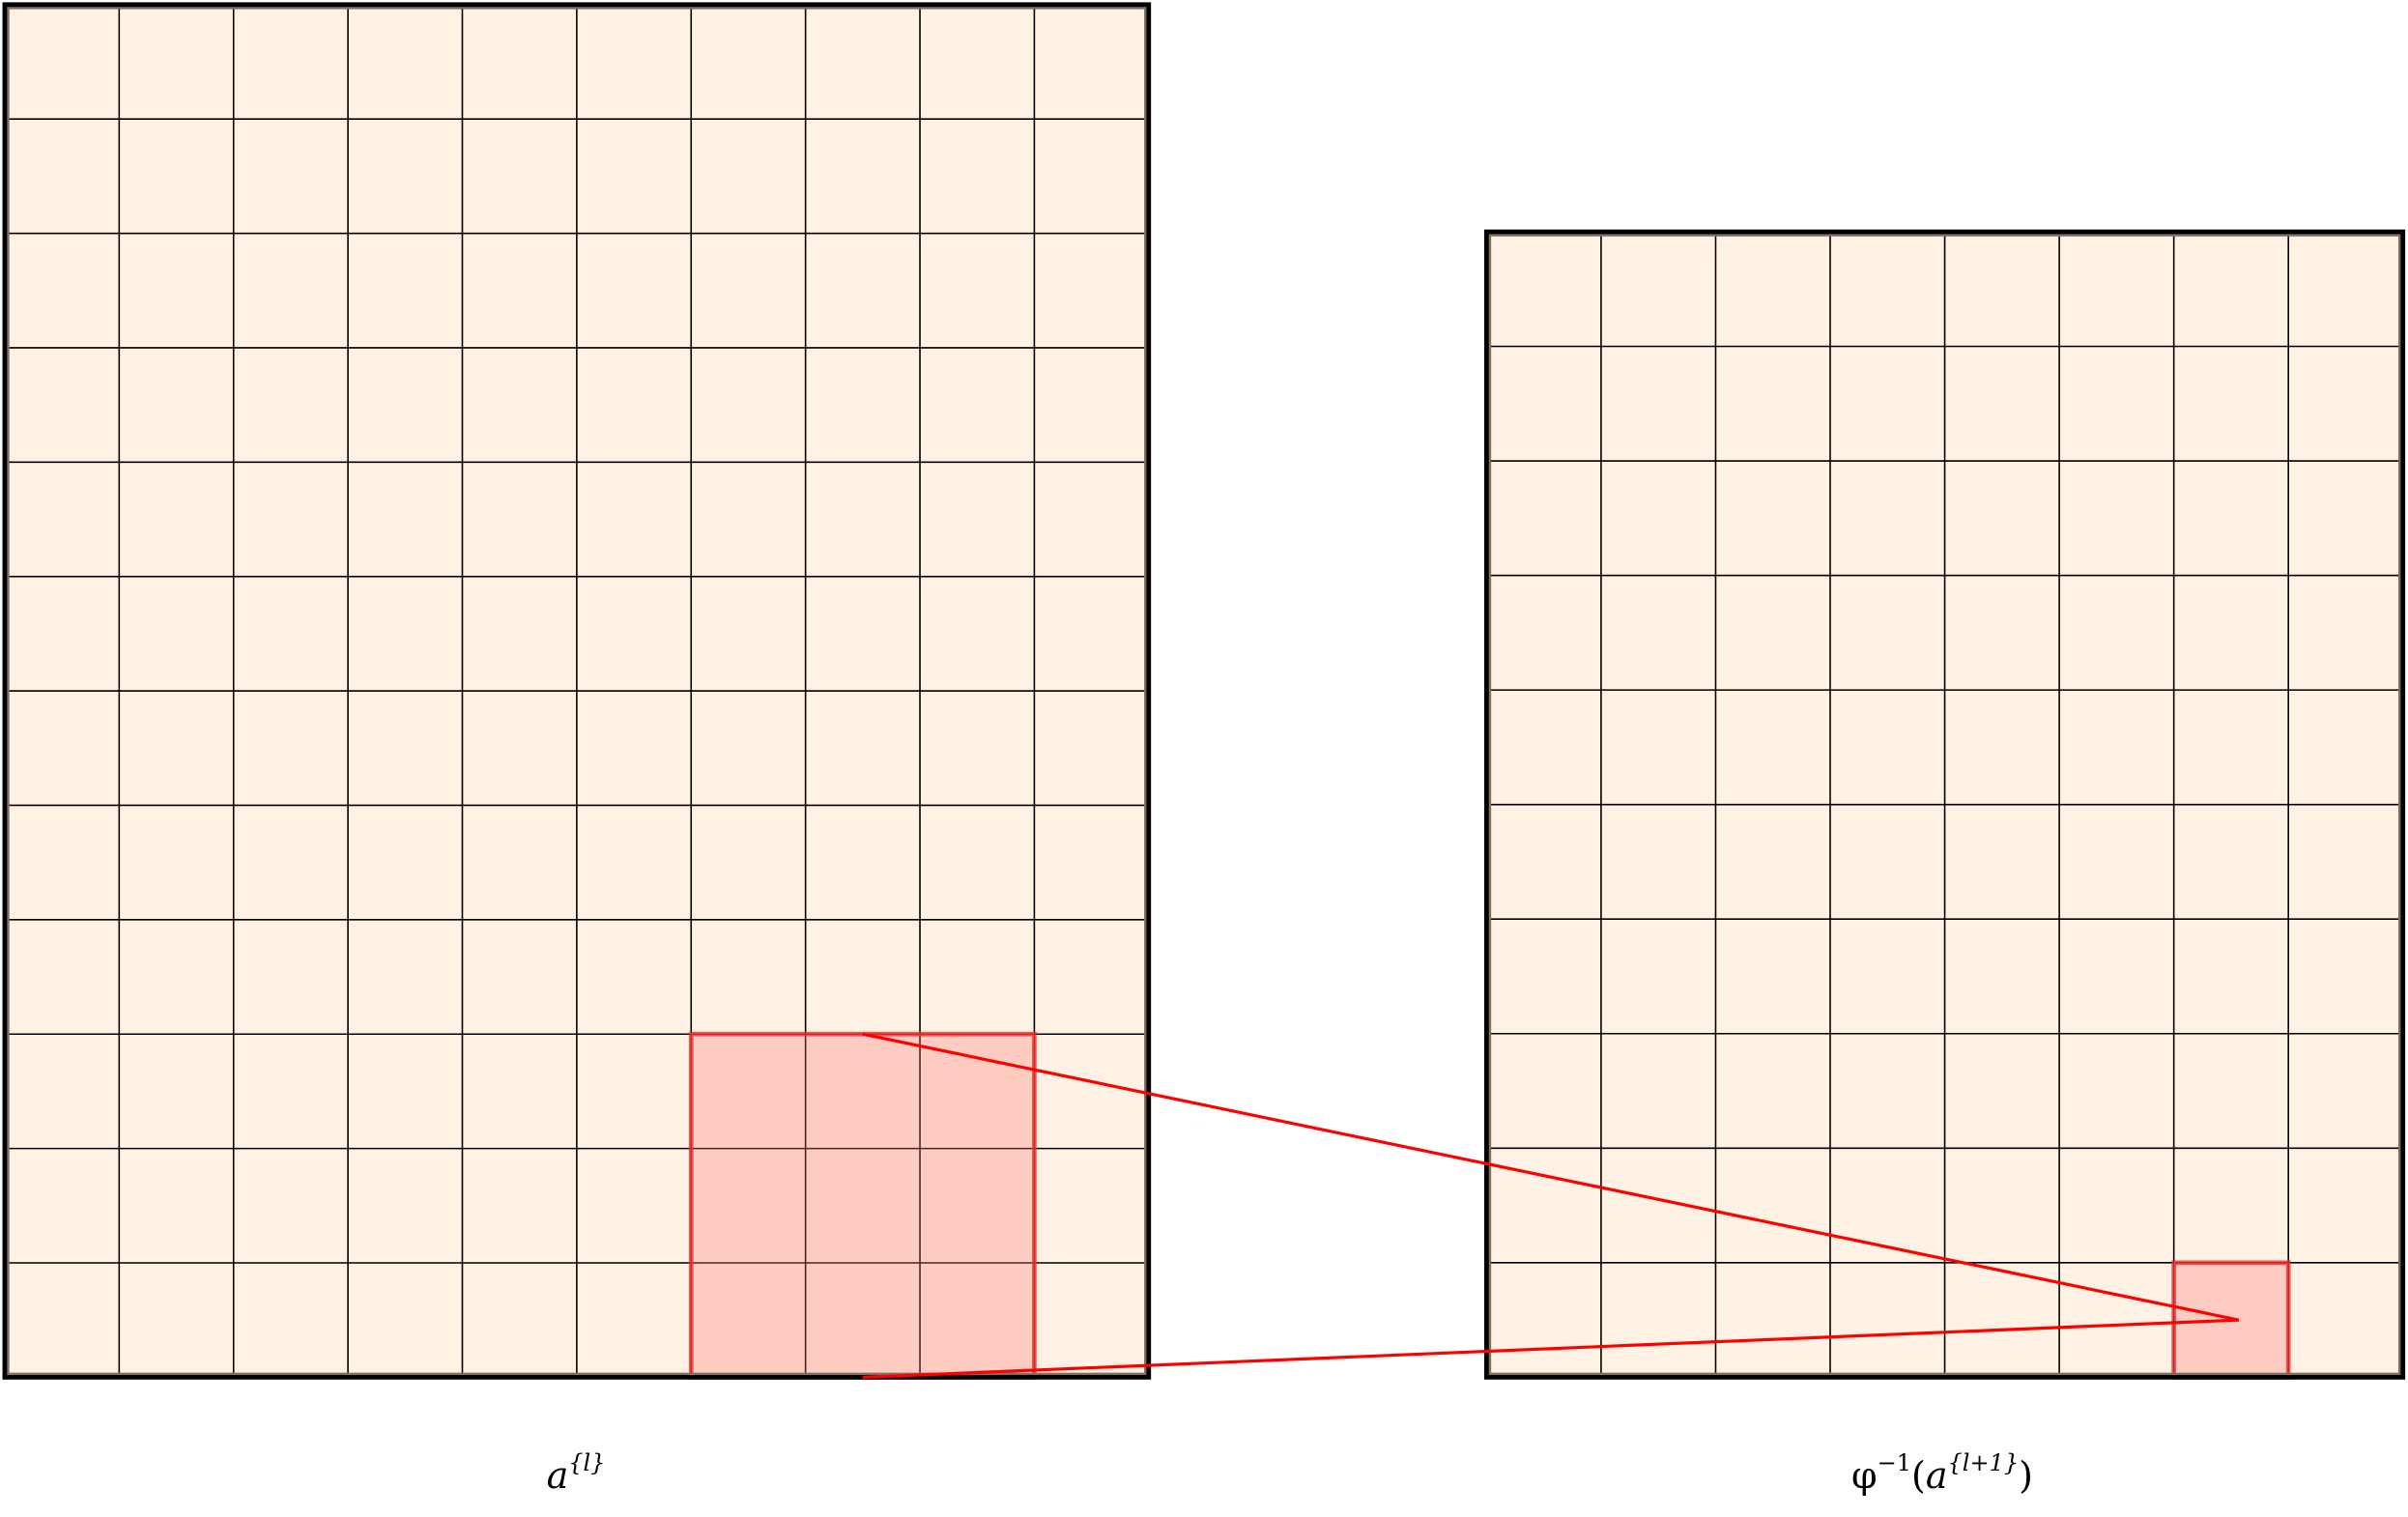 This screenshot has height=1517, width=2408. What do you see at coordinates (1550, 1348) in the screenshot?
I see `connector-line-bottom` at bounding box center [1550, 1348].